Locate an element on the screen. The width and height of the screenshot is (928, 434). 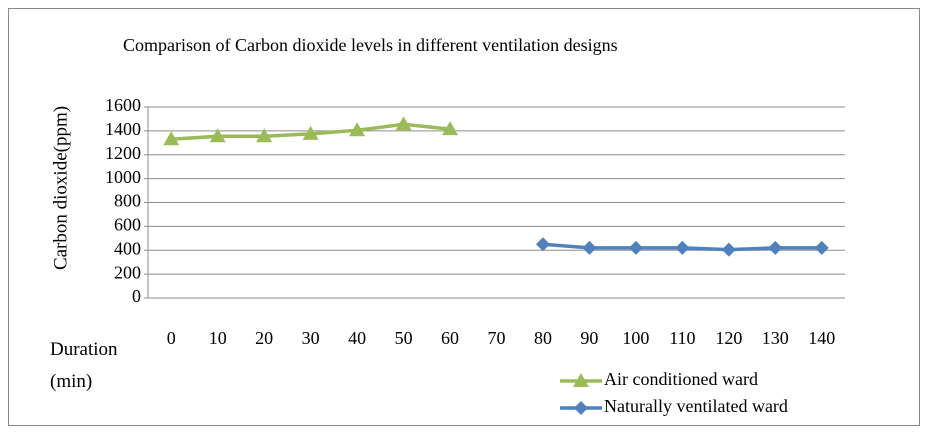
x-tick-label: 20 is located at coordinates (264, 338).